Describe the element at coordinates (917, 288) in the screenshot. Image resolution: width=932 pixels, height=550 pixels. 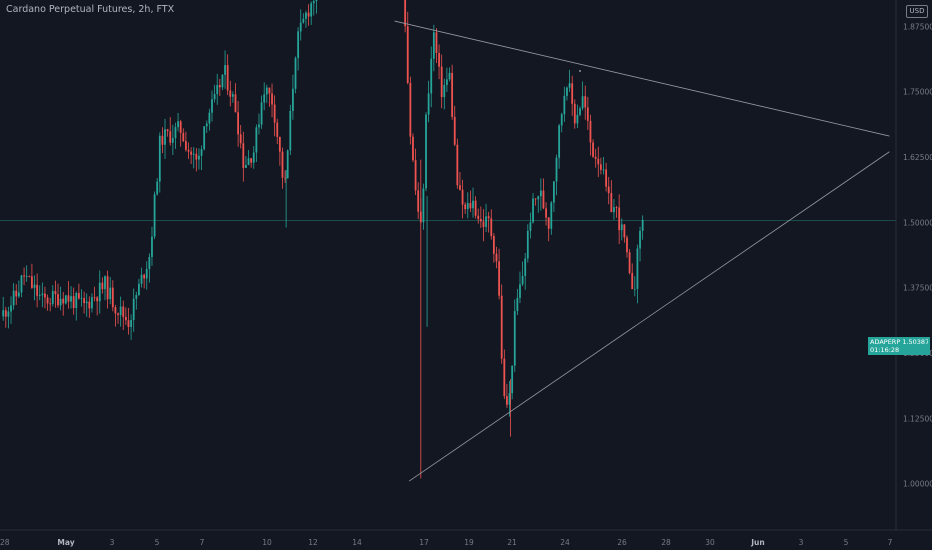
I see `y-tick-label: 1.375000` at that location.